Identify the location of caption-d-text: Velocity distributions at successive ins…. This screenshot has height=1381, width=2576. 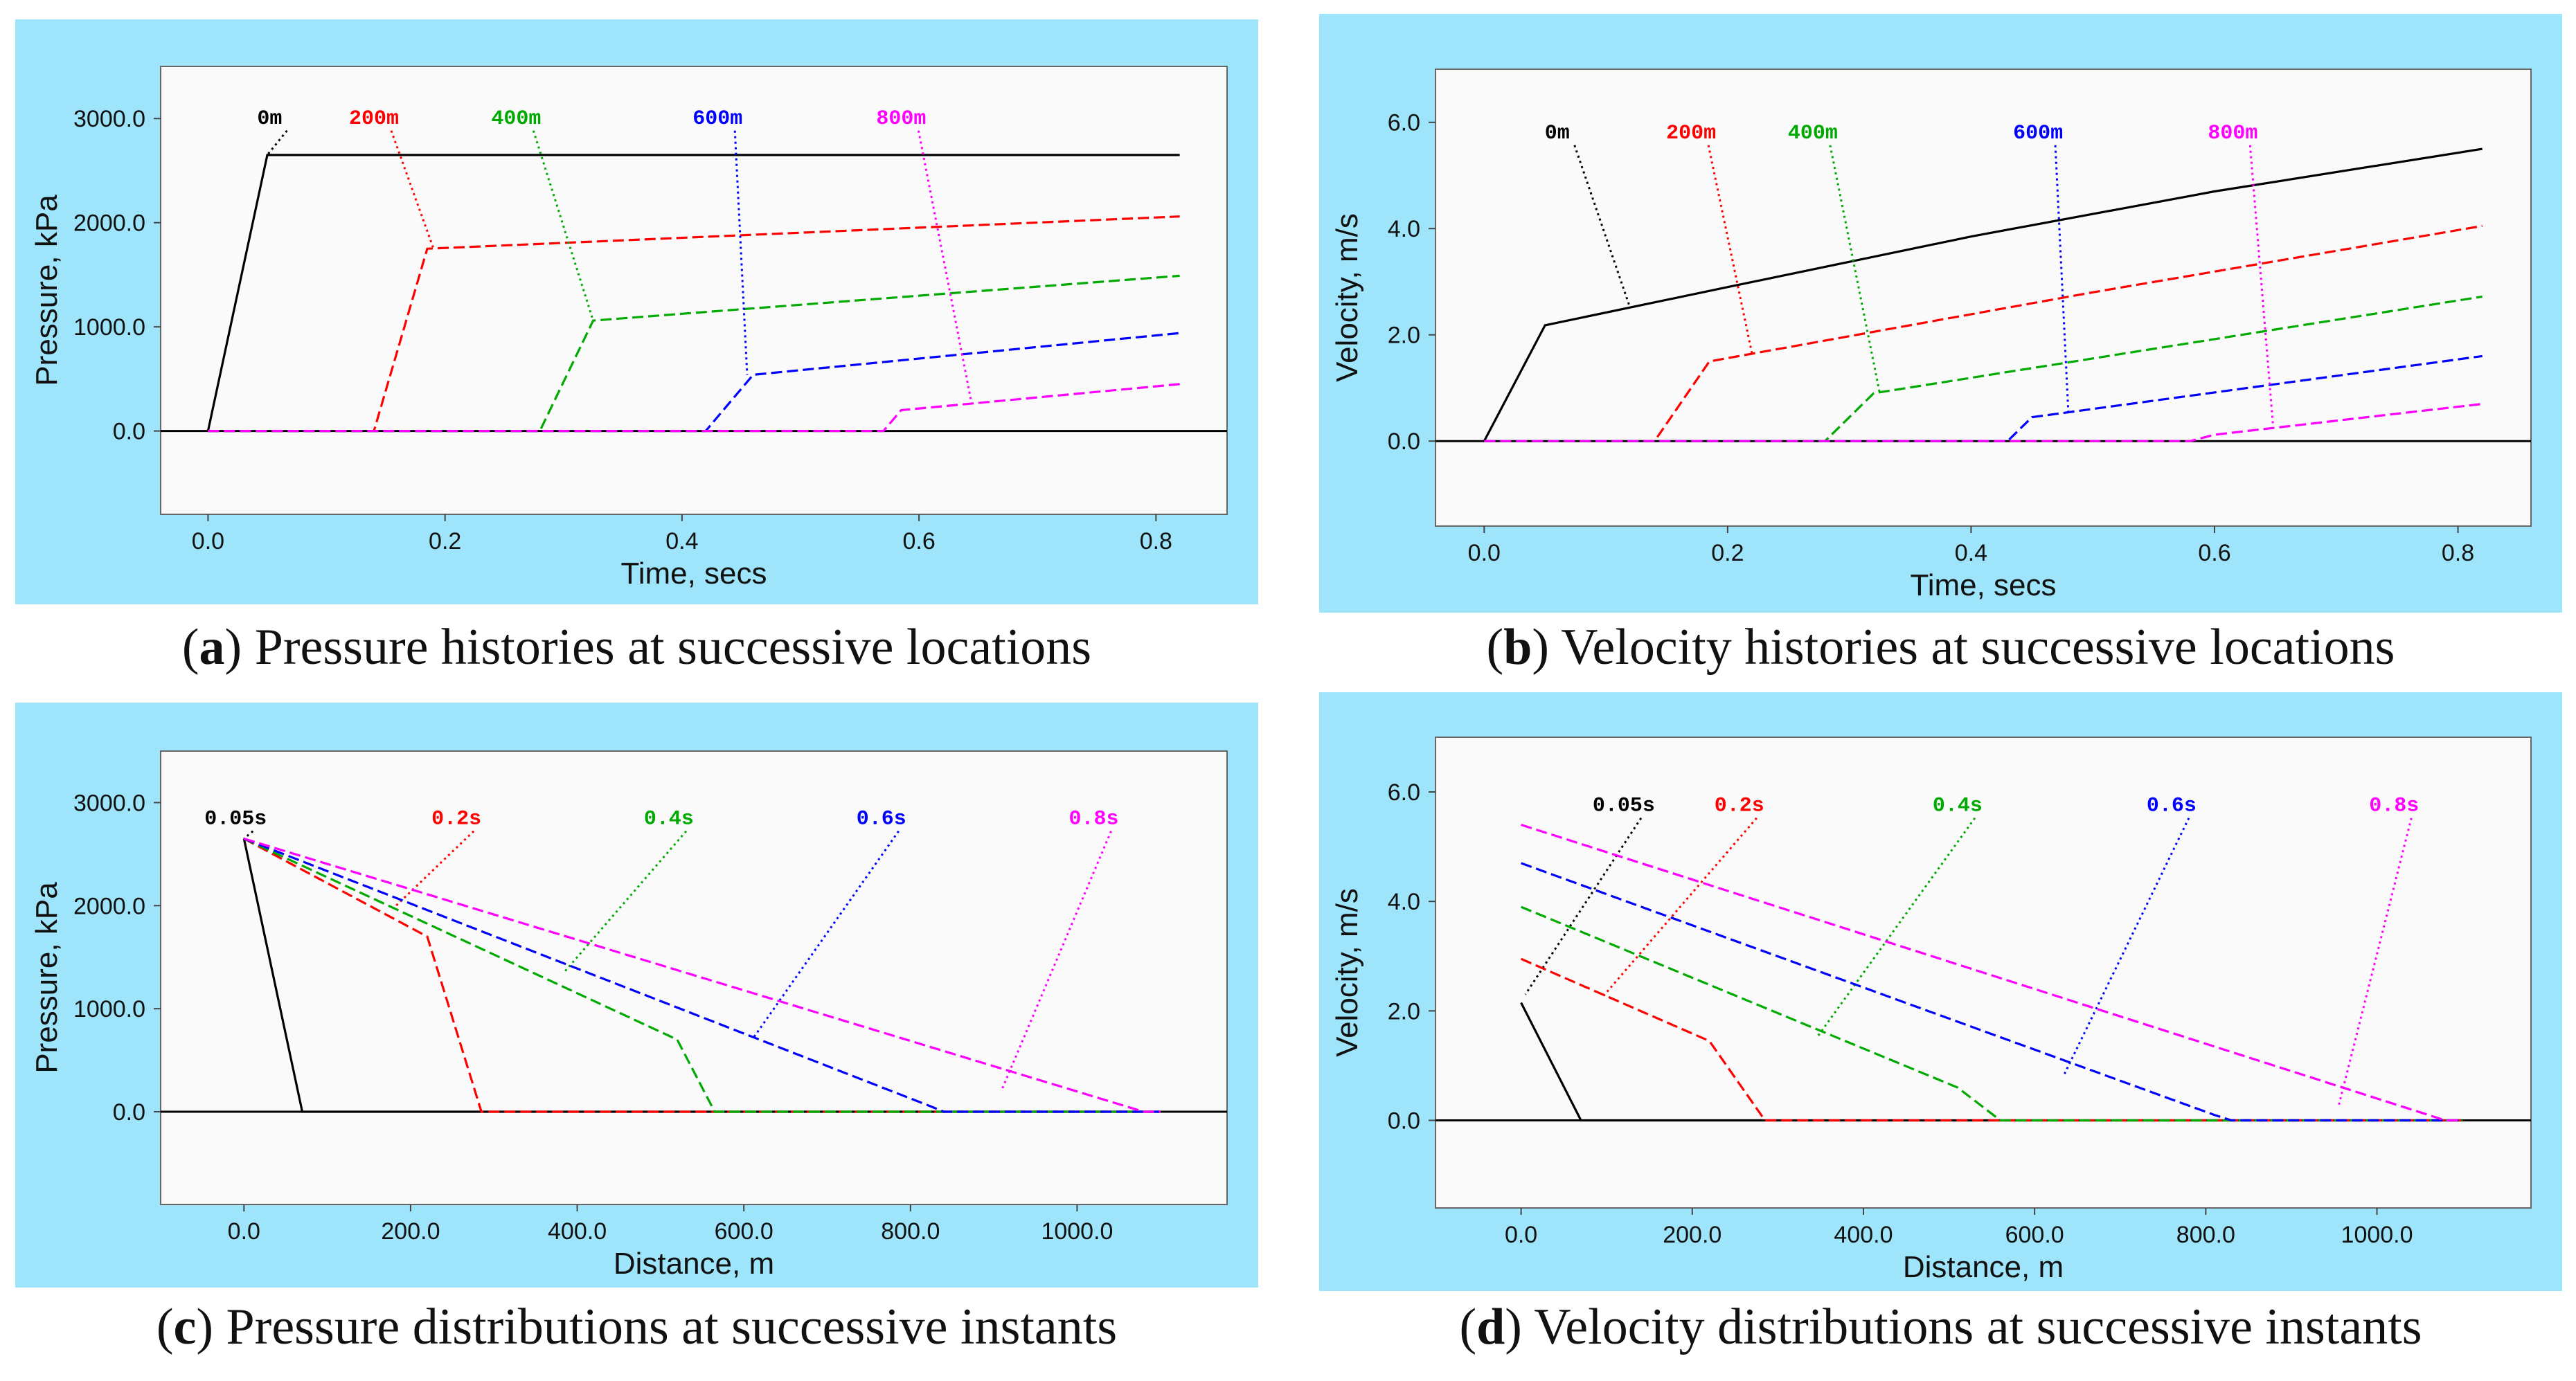
(1978, 1327).